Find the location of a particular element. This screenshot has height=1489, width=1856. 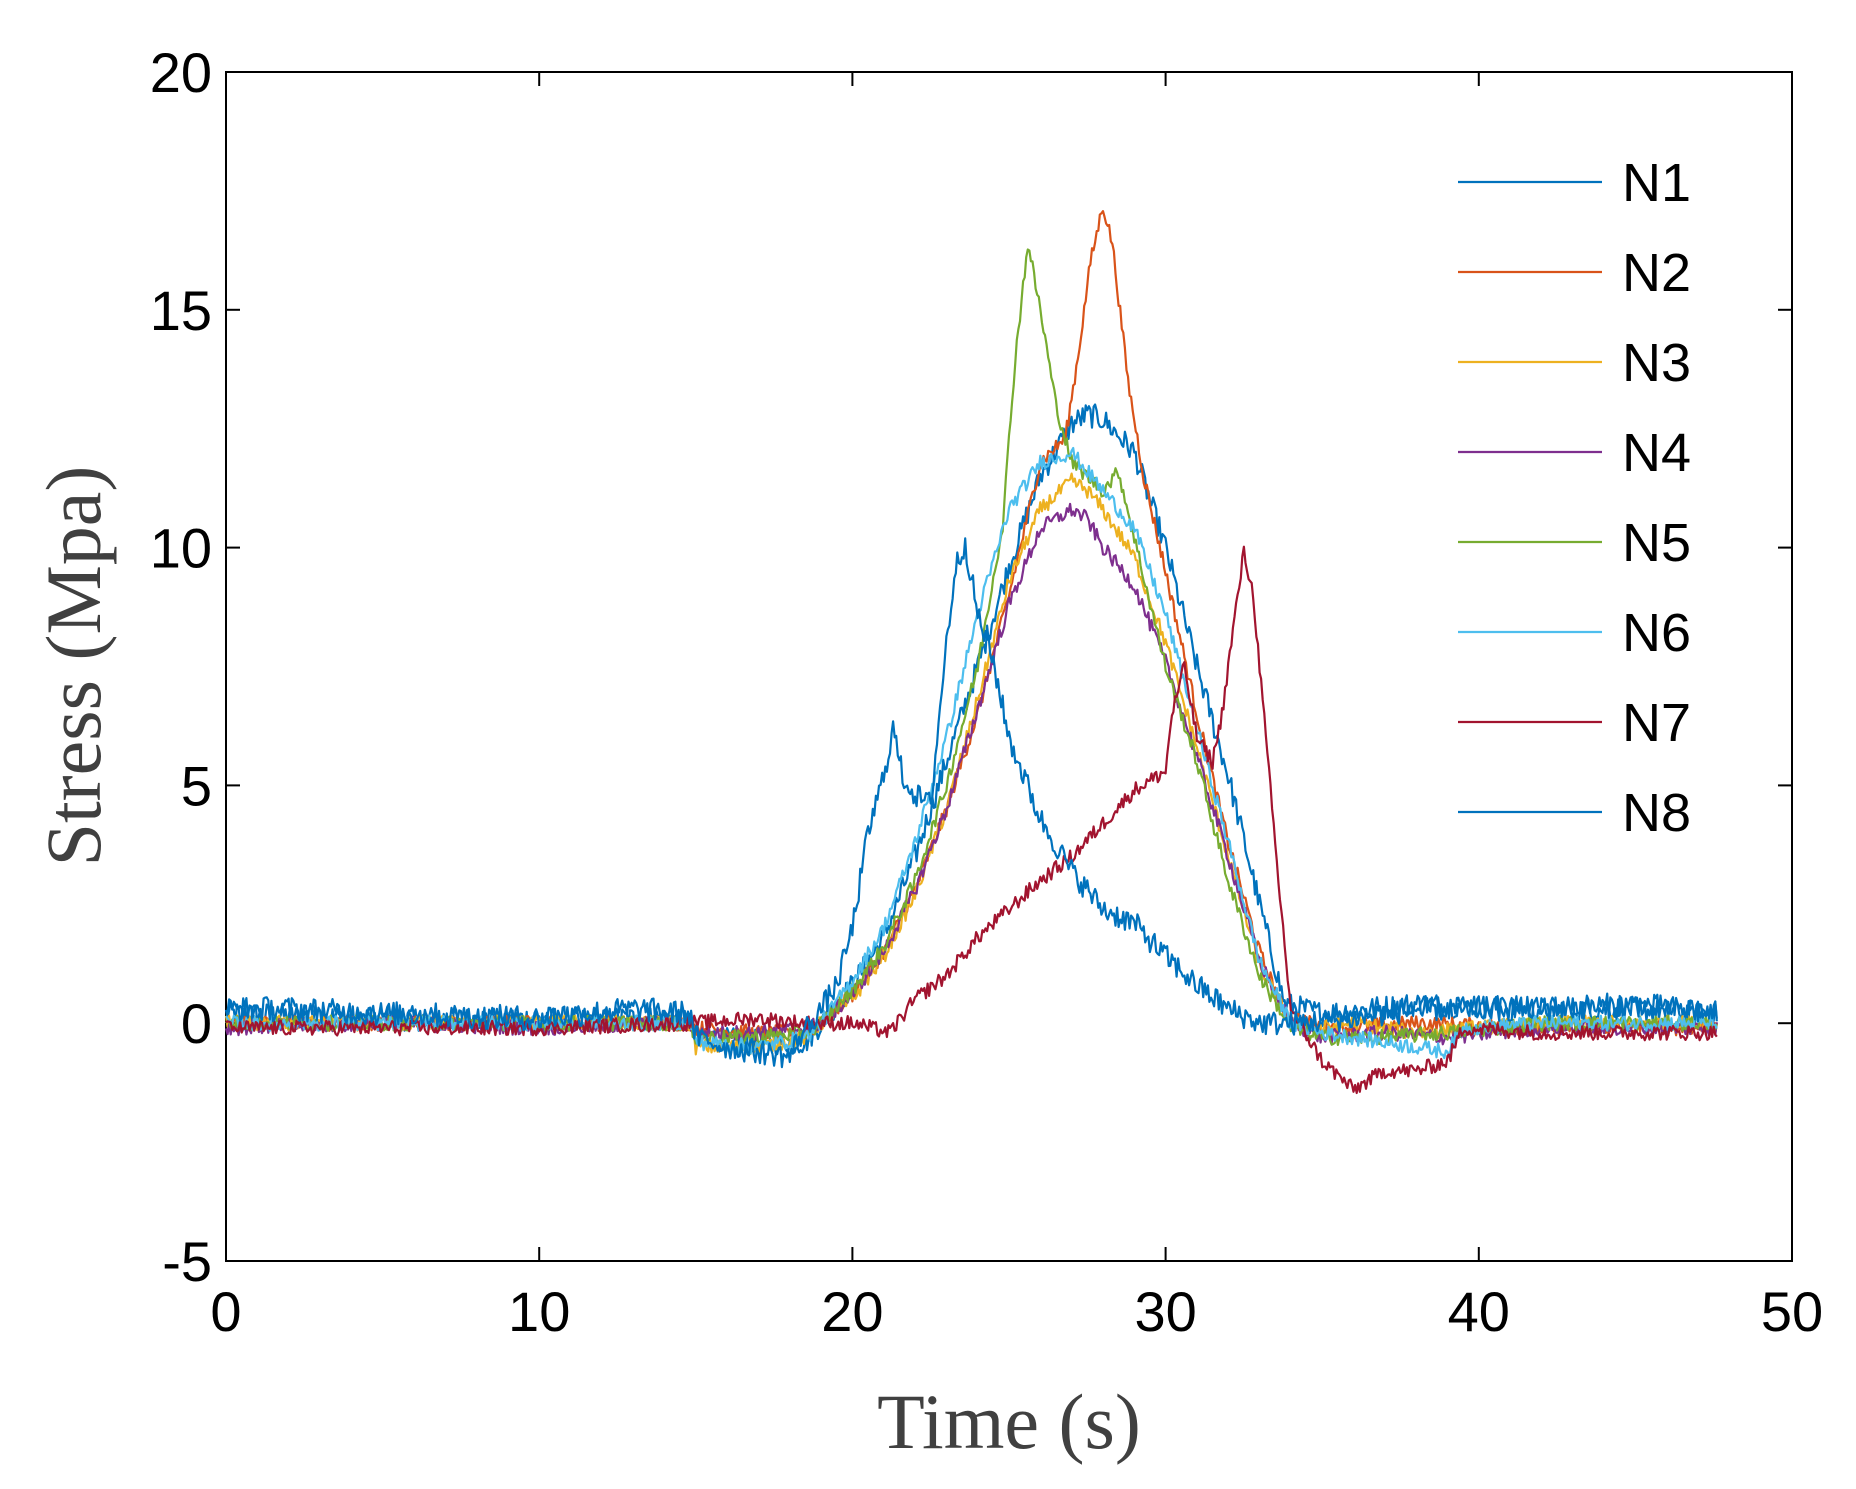

y-tick-label: -5 is located at coordinates (187, 1261).